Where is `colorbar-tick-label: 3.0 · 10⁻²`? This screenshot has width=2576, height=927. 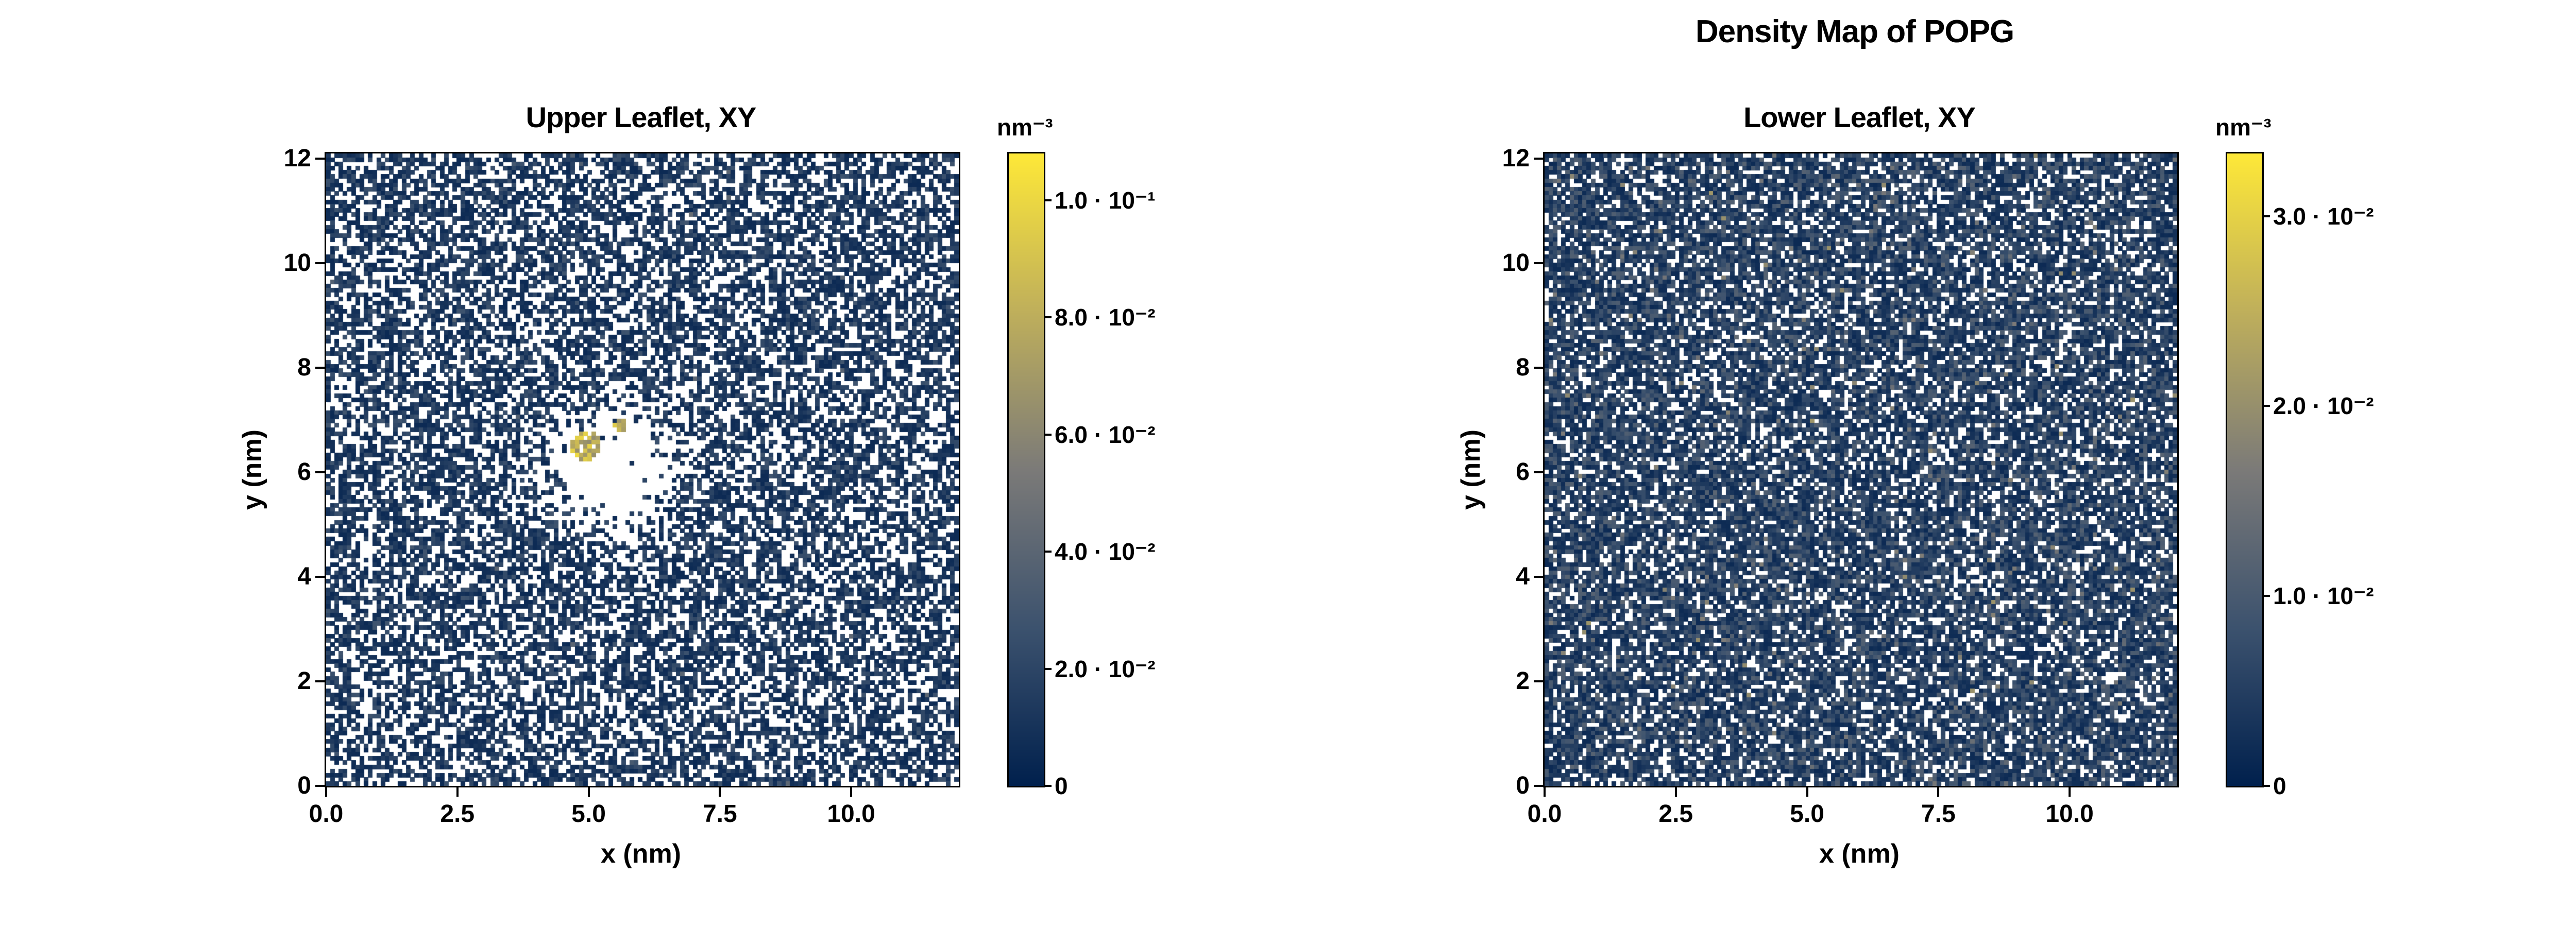
colorbar-tick-label: 3.0 · 10⁻² is located at coordinates (2323, 216).